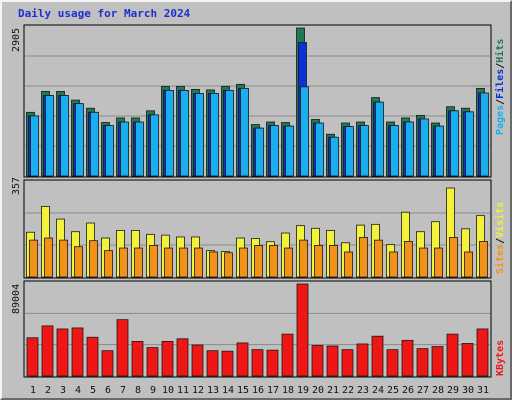 The width and height of the screenshot is (512, 400). What do you see at coordinates (318, 390) in the screenshot?
I see `x-tick-label: 20` at bounding box center [318, 390].